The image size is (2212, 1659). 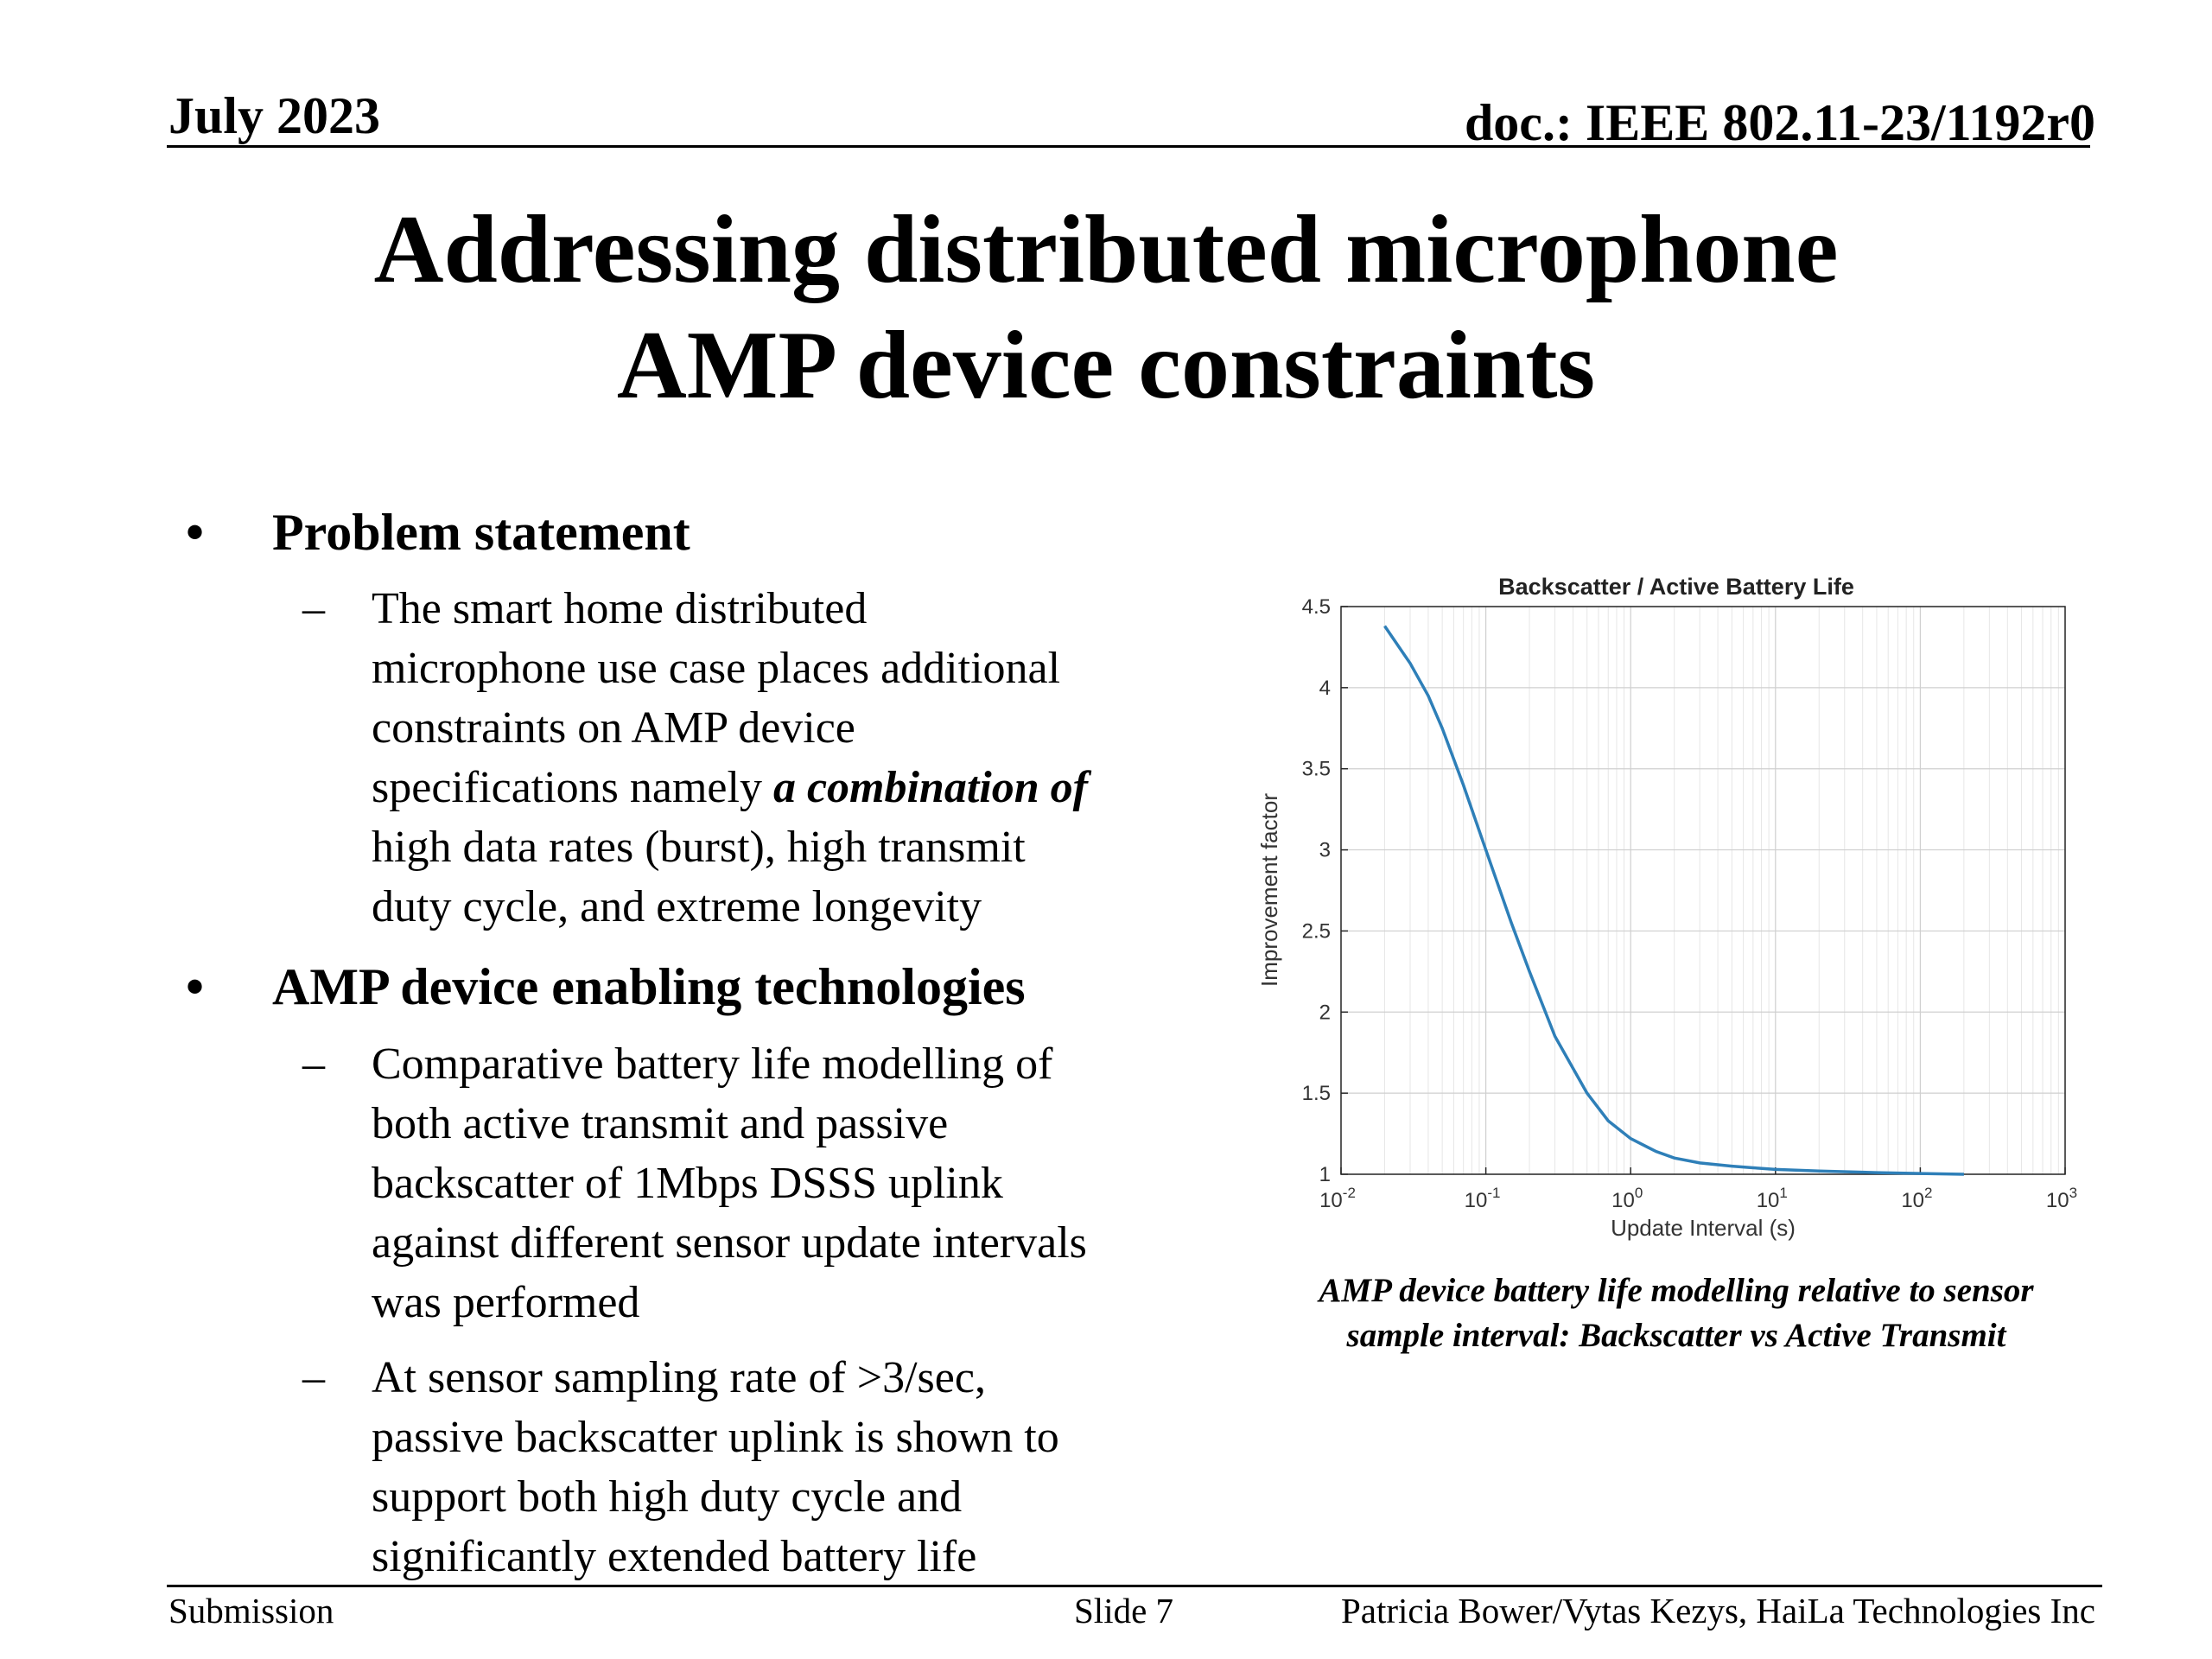 What do you see at coordinates (1106, 249) in the screenshot?
I see `slide-title-line-1: Addressing distributed microphone` at bounding box center [1106, 249].